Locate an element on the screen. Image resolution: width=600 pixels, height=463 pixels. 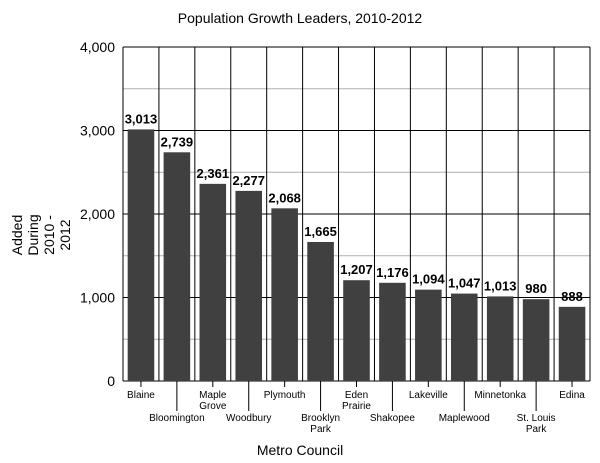
y-axis: 0 1,000 2,000 3,000 4,000 is located at coordinates (97, 214).